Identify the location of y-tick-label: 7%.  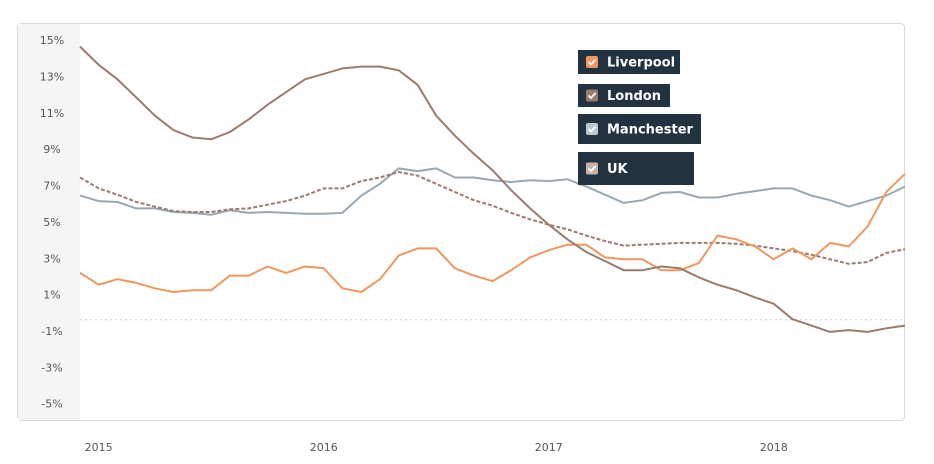
(51, 186).